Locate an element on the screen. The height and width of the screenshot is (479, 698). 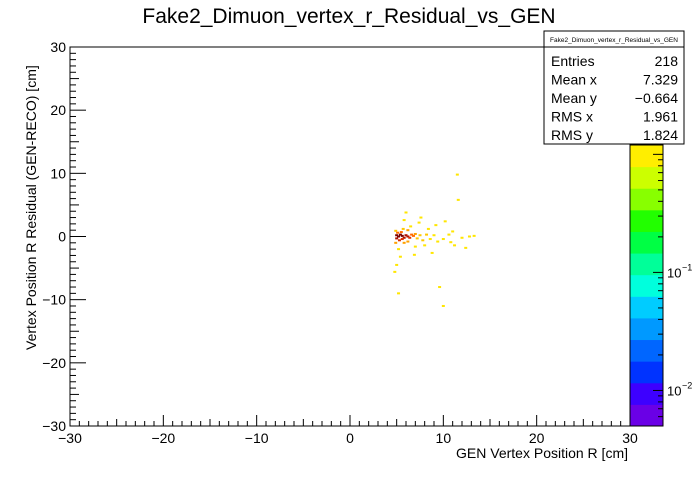
color-scale-bar: 10−110−2 is located at coordinates (660, 285).